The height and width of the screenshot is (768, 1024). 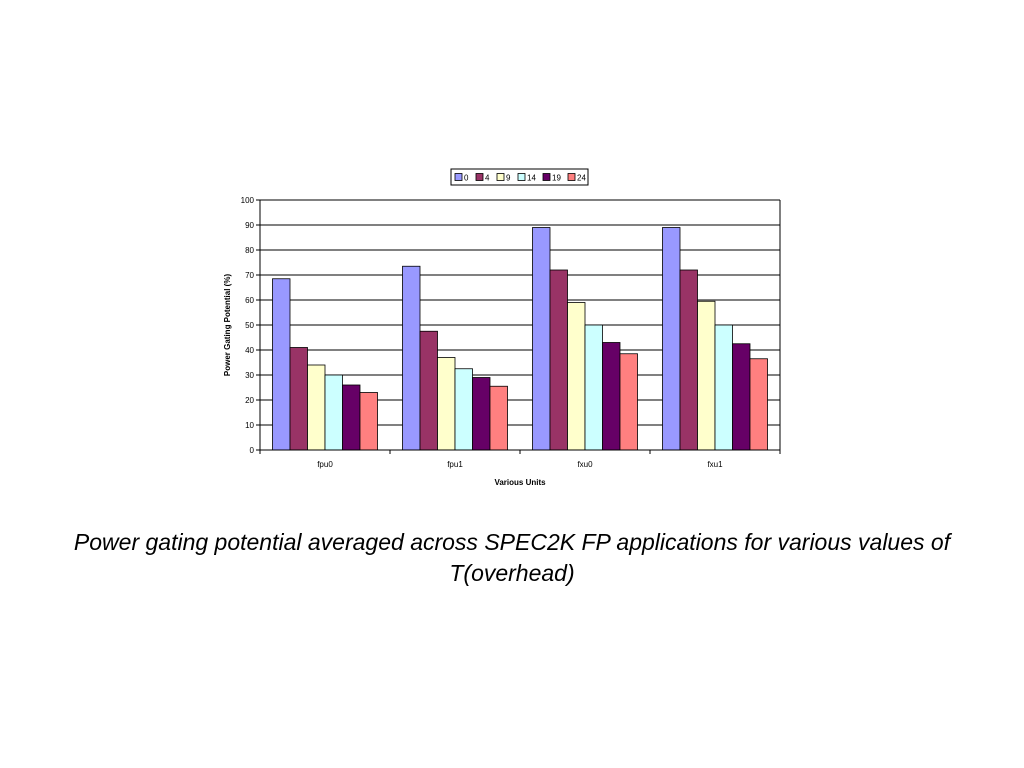 What do you see at coordinates (508, 178) in the screenshot?
I see `legend-label-9: 9` at bounding box center [508, 178].